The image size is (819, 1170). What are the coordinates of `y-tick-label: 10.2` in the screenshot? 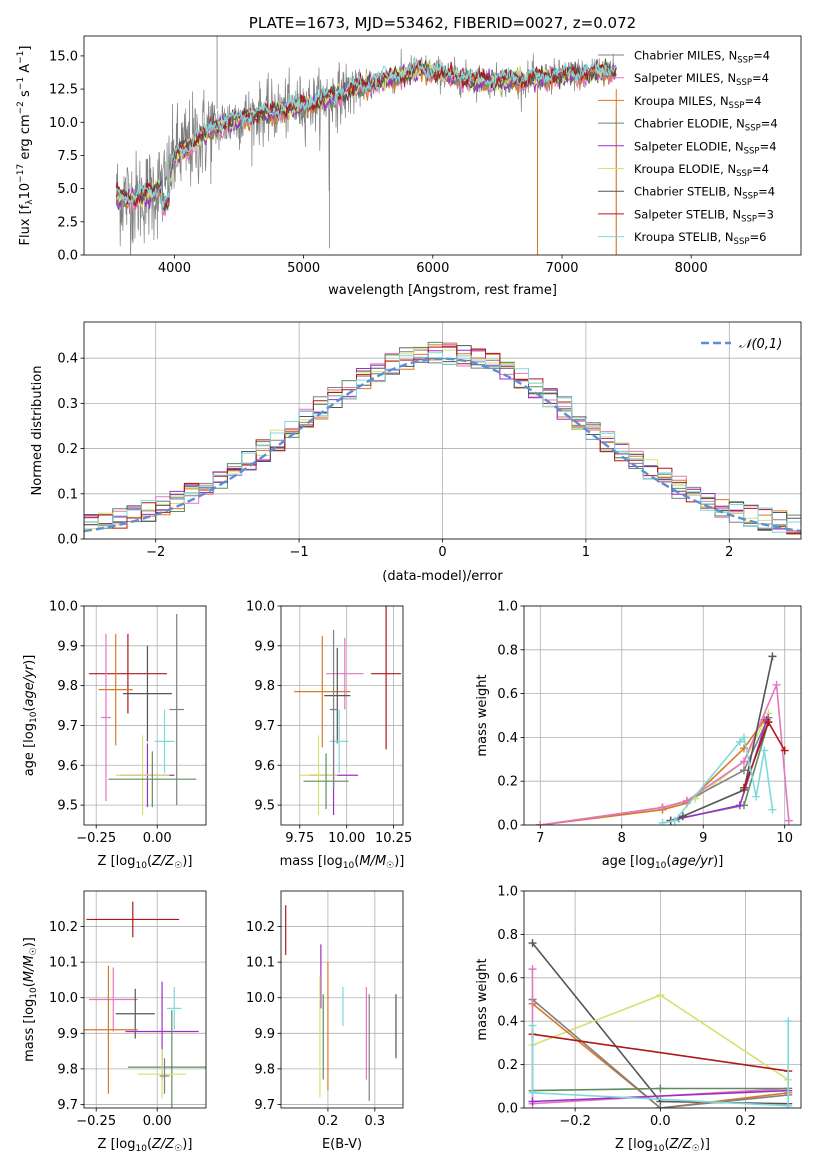 It's located at (260, 927).